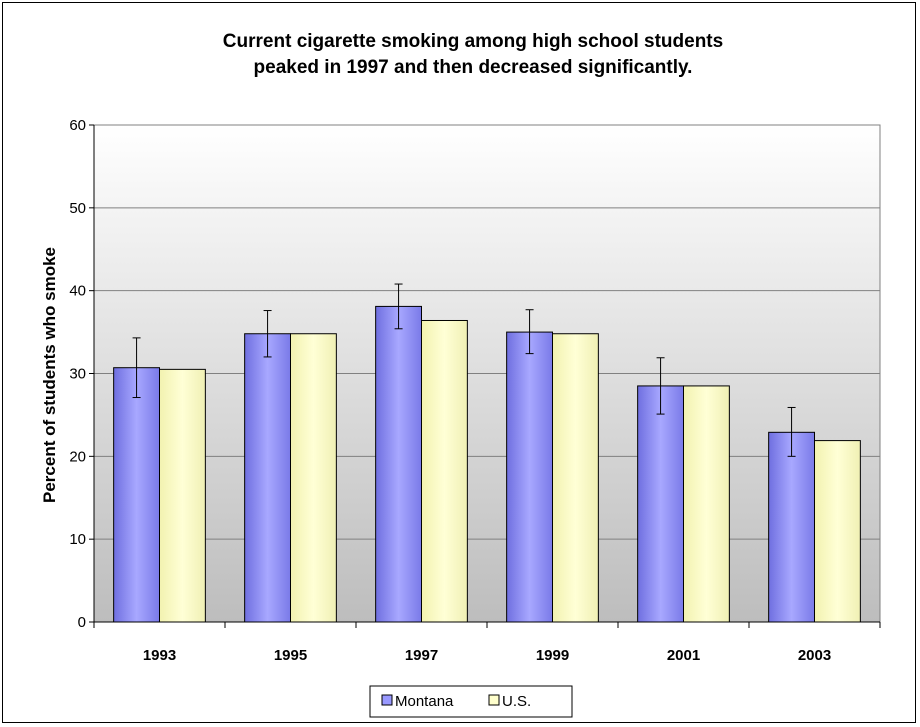  What do you see at coordinates (267, 478) in the screenshot?
I see `bar-montana-1995` at bounding box center [267, 478].